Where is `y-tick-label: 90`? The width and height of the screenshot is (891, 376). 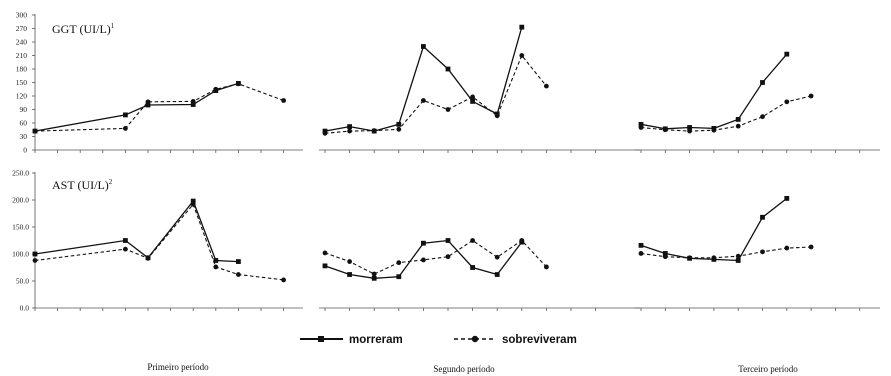 y-tick-label: 90 is located at coordinates (24, 109).